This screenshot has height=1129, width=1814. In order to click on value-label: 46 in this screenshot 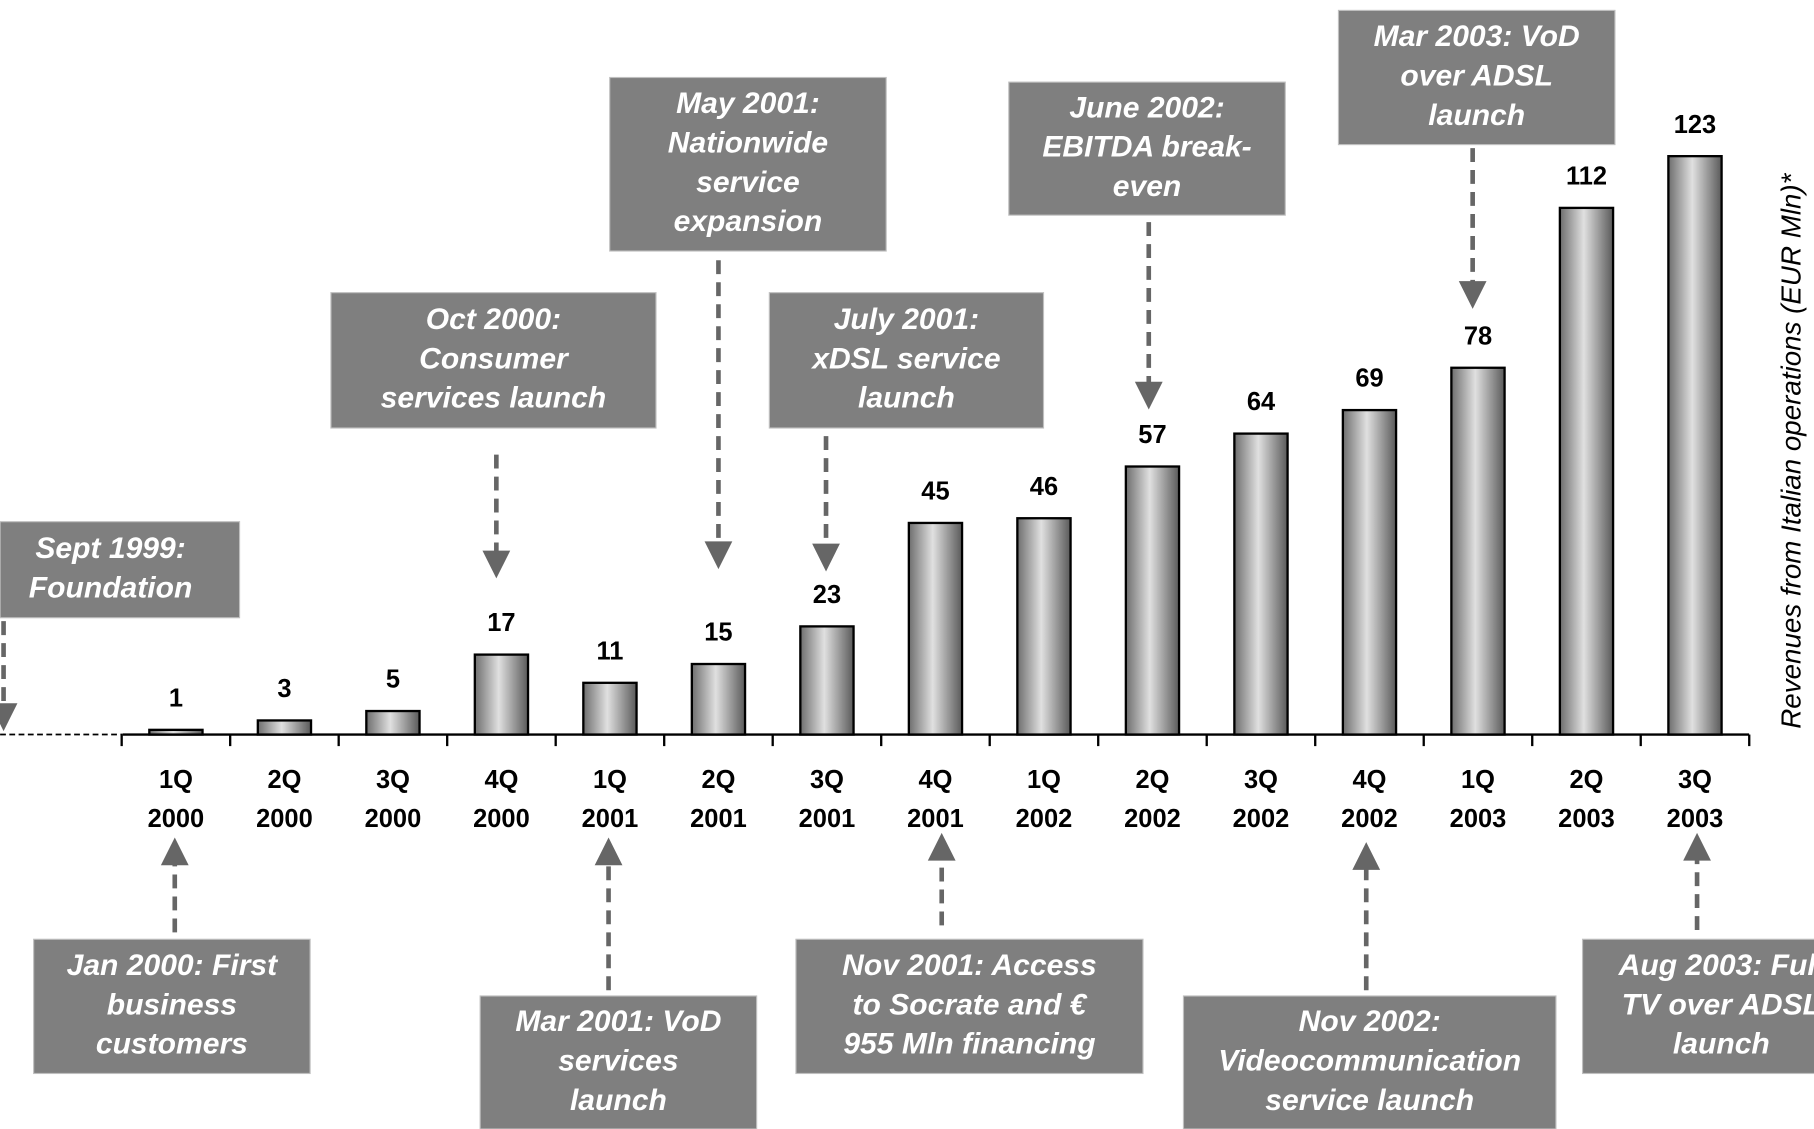, I will do `click(1044, 487)`.